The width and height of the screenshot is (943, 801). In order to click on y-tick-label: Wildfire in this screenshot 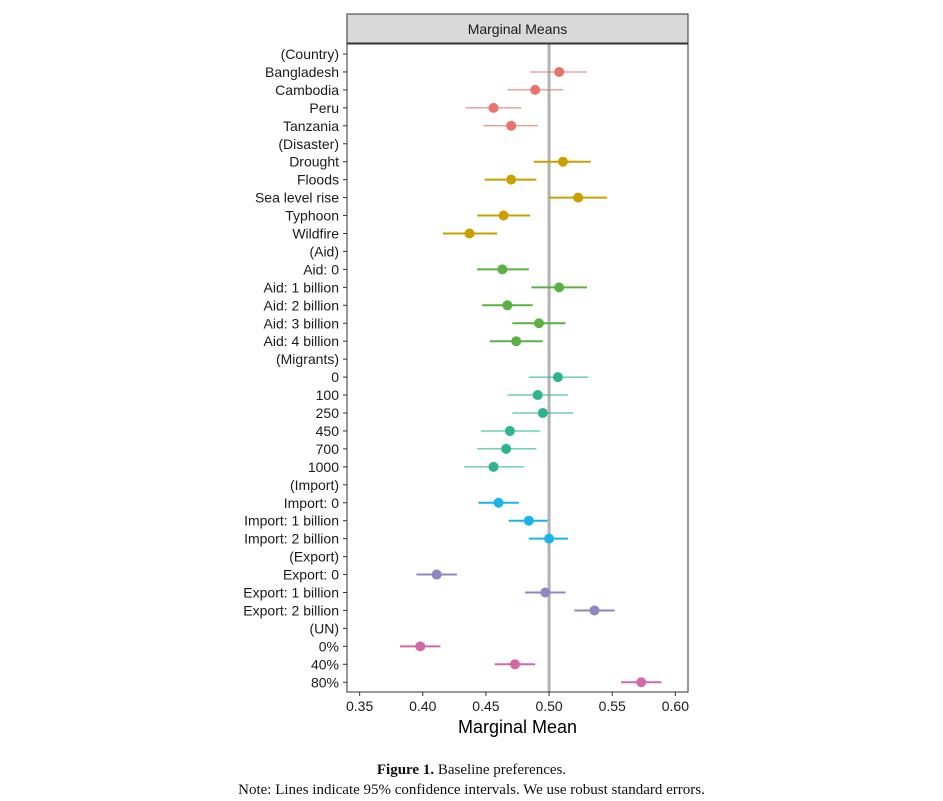, I will do `click(315, 234)`.